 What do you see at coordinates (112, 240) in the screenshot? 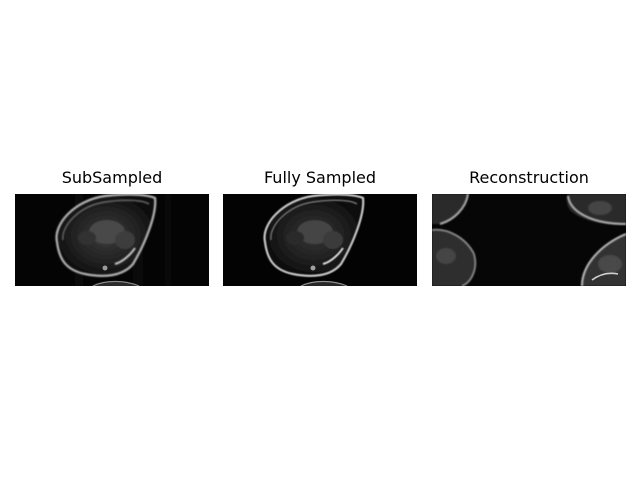
I see `mri-image-subsampled` at bounding box center [112, 240].